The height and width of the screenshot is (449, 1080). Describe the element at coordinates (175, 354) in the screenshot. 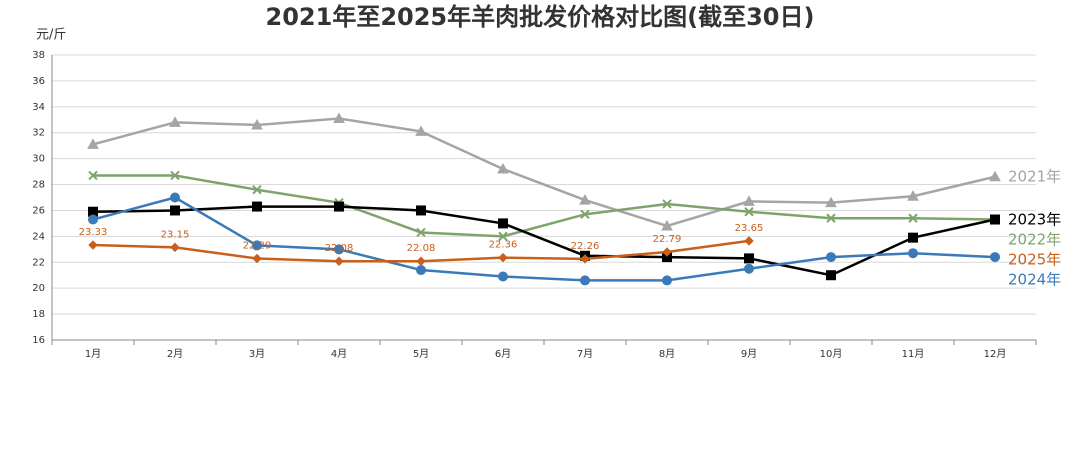

I see `x-tick-label: 2月` at that location.